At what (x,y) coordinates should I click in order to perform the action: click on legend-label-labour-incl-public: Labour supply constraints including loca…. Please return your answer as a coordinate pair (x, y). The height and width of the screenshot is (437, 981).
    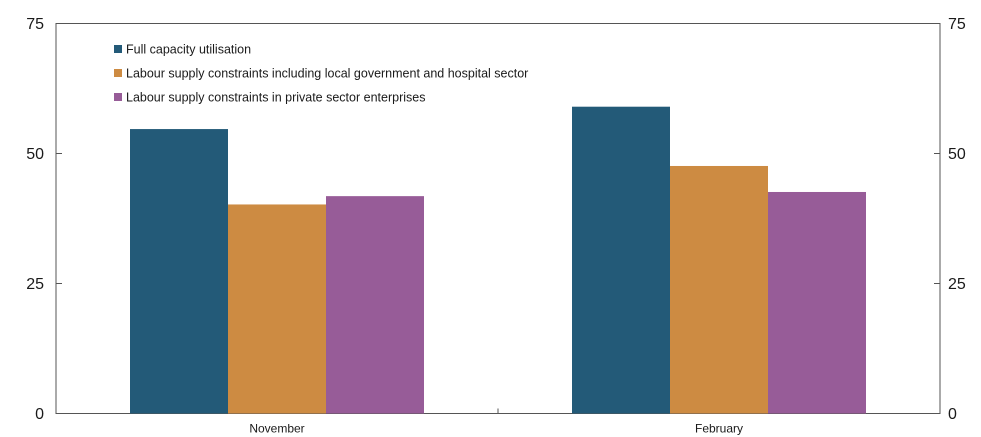
    Looking at the image, I should click on (327, 74).